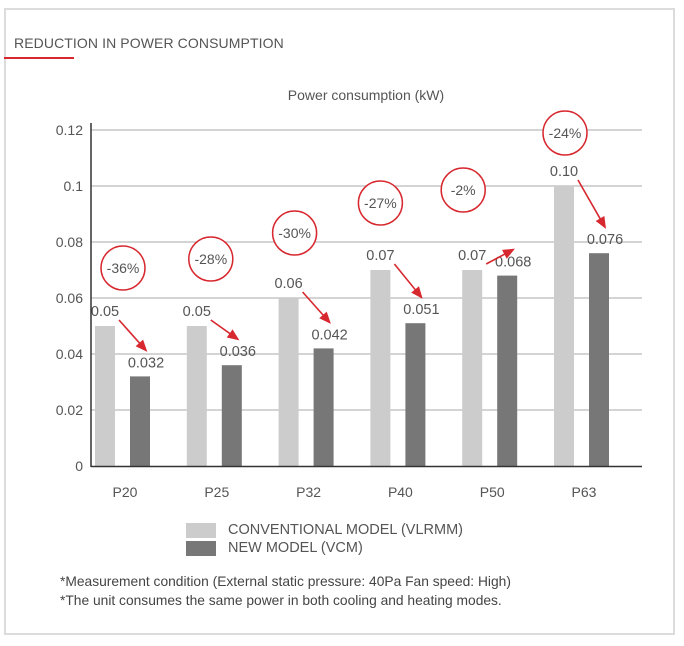 This screenshot has height=646, width=684. What do you see at coordinates (79, 466) in the screenshot?
I see `y-tick-label: 0` at bounding box center [79, 466].